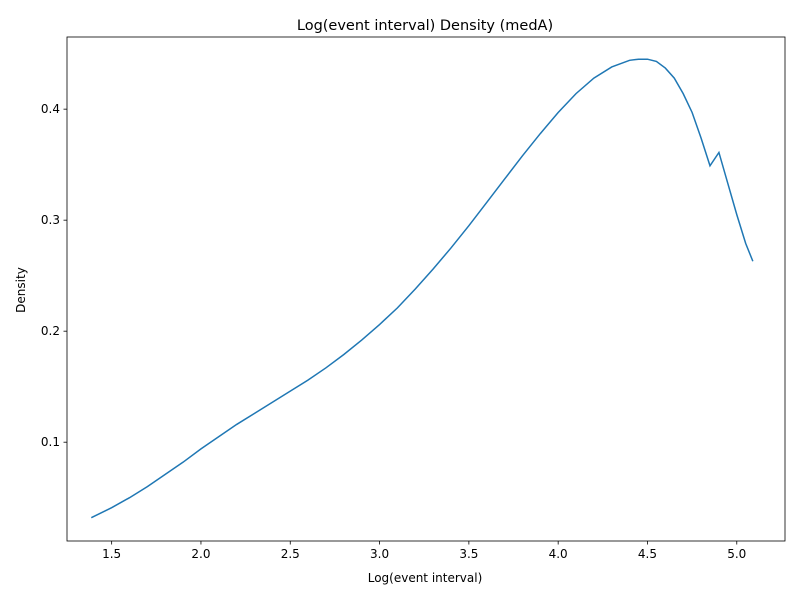 The image size is (800, 600). Describe the element at coordinates (50, 442) in the screenshot. I see `y-tick-label: 0.1` at that location.